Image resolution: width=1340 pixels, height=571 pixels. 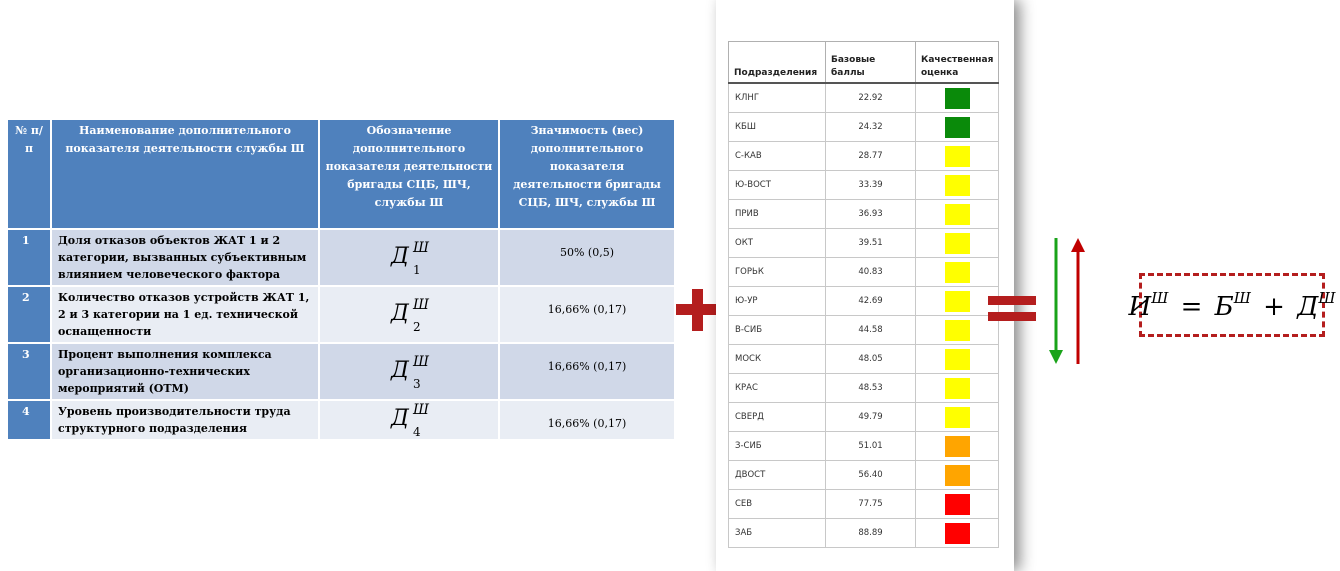 I want to click on formula-term1: Б, so click(x=1224, y=306).